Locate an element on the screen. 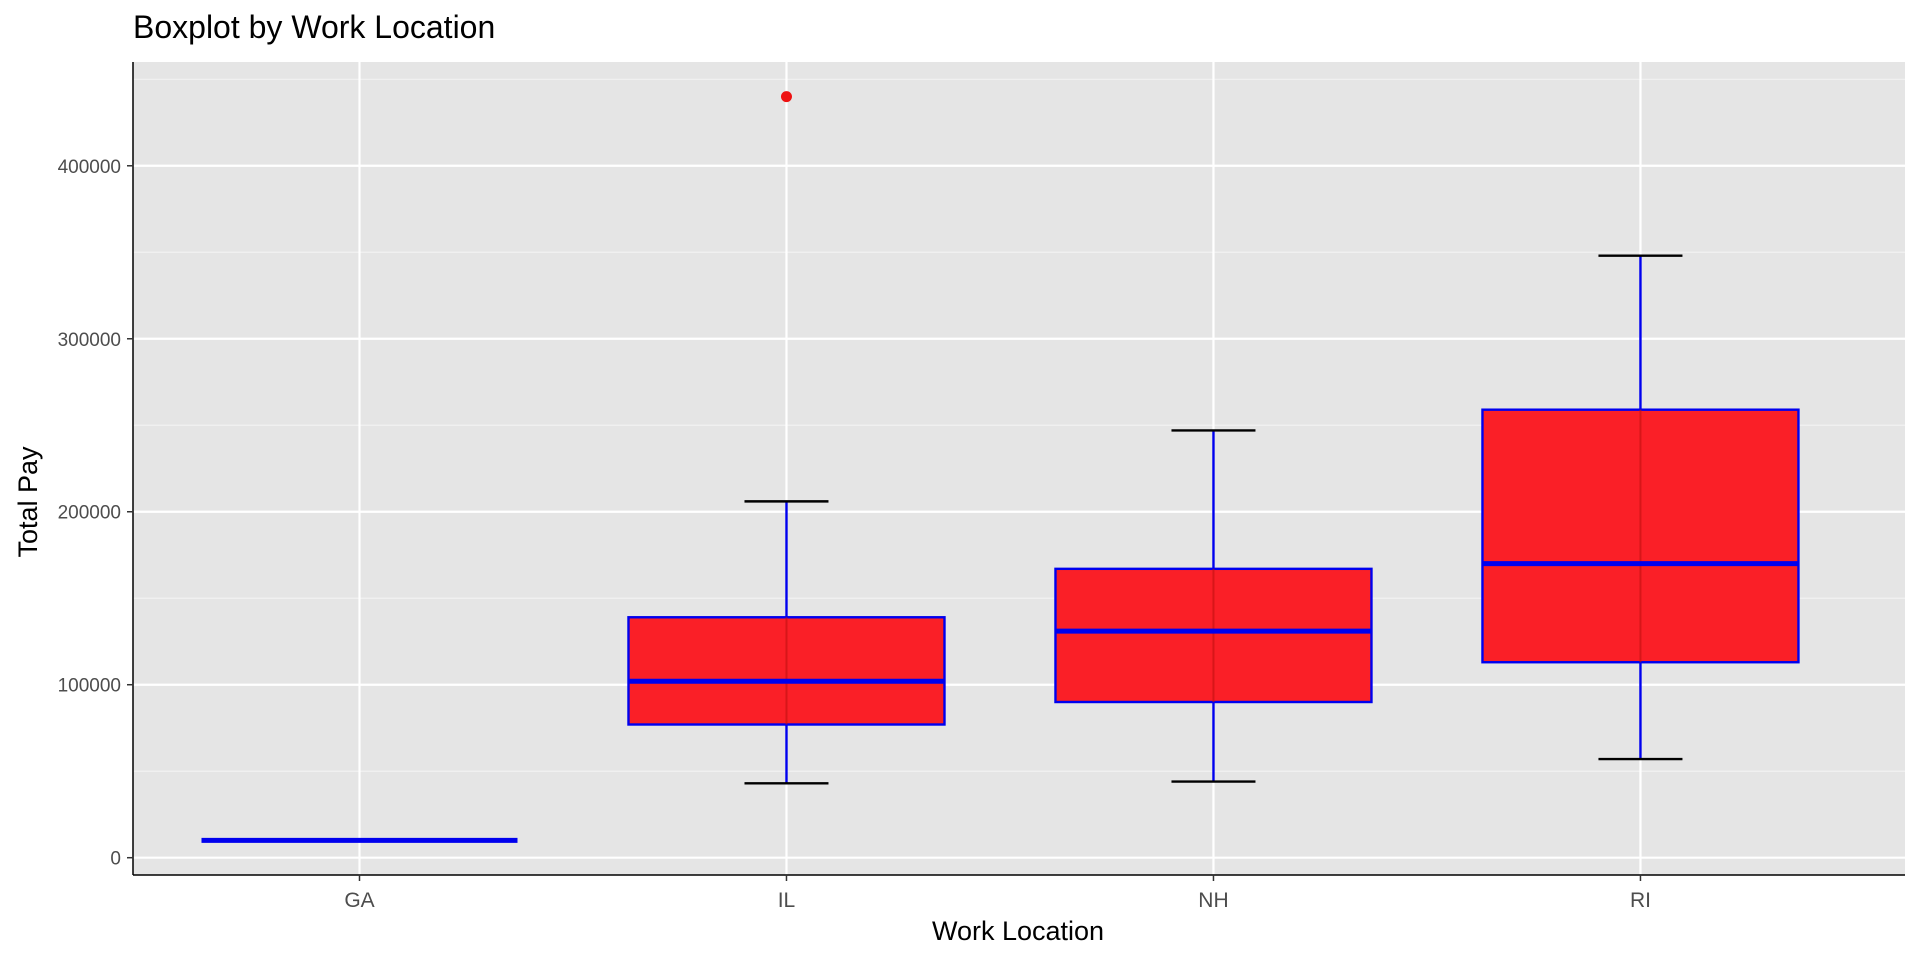 The height and width of the screenshot is (960, 1920). x-tick-label: IL is located at coordinates (787, 900).